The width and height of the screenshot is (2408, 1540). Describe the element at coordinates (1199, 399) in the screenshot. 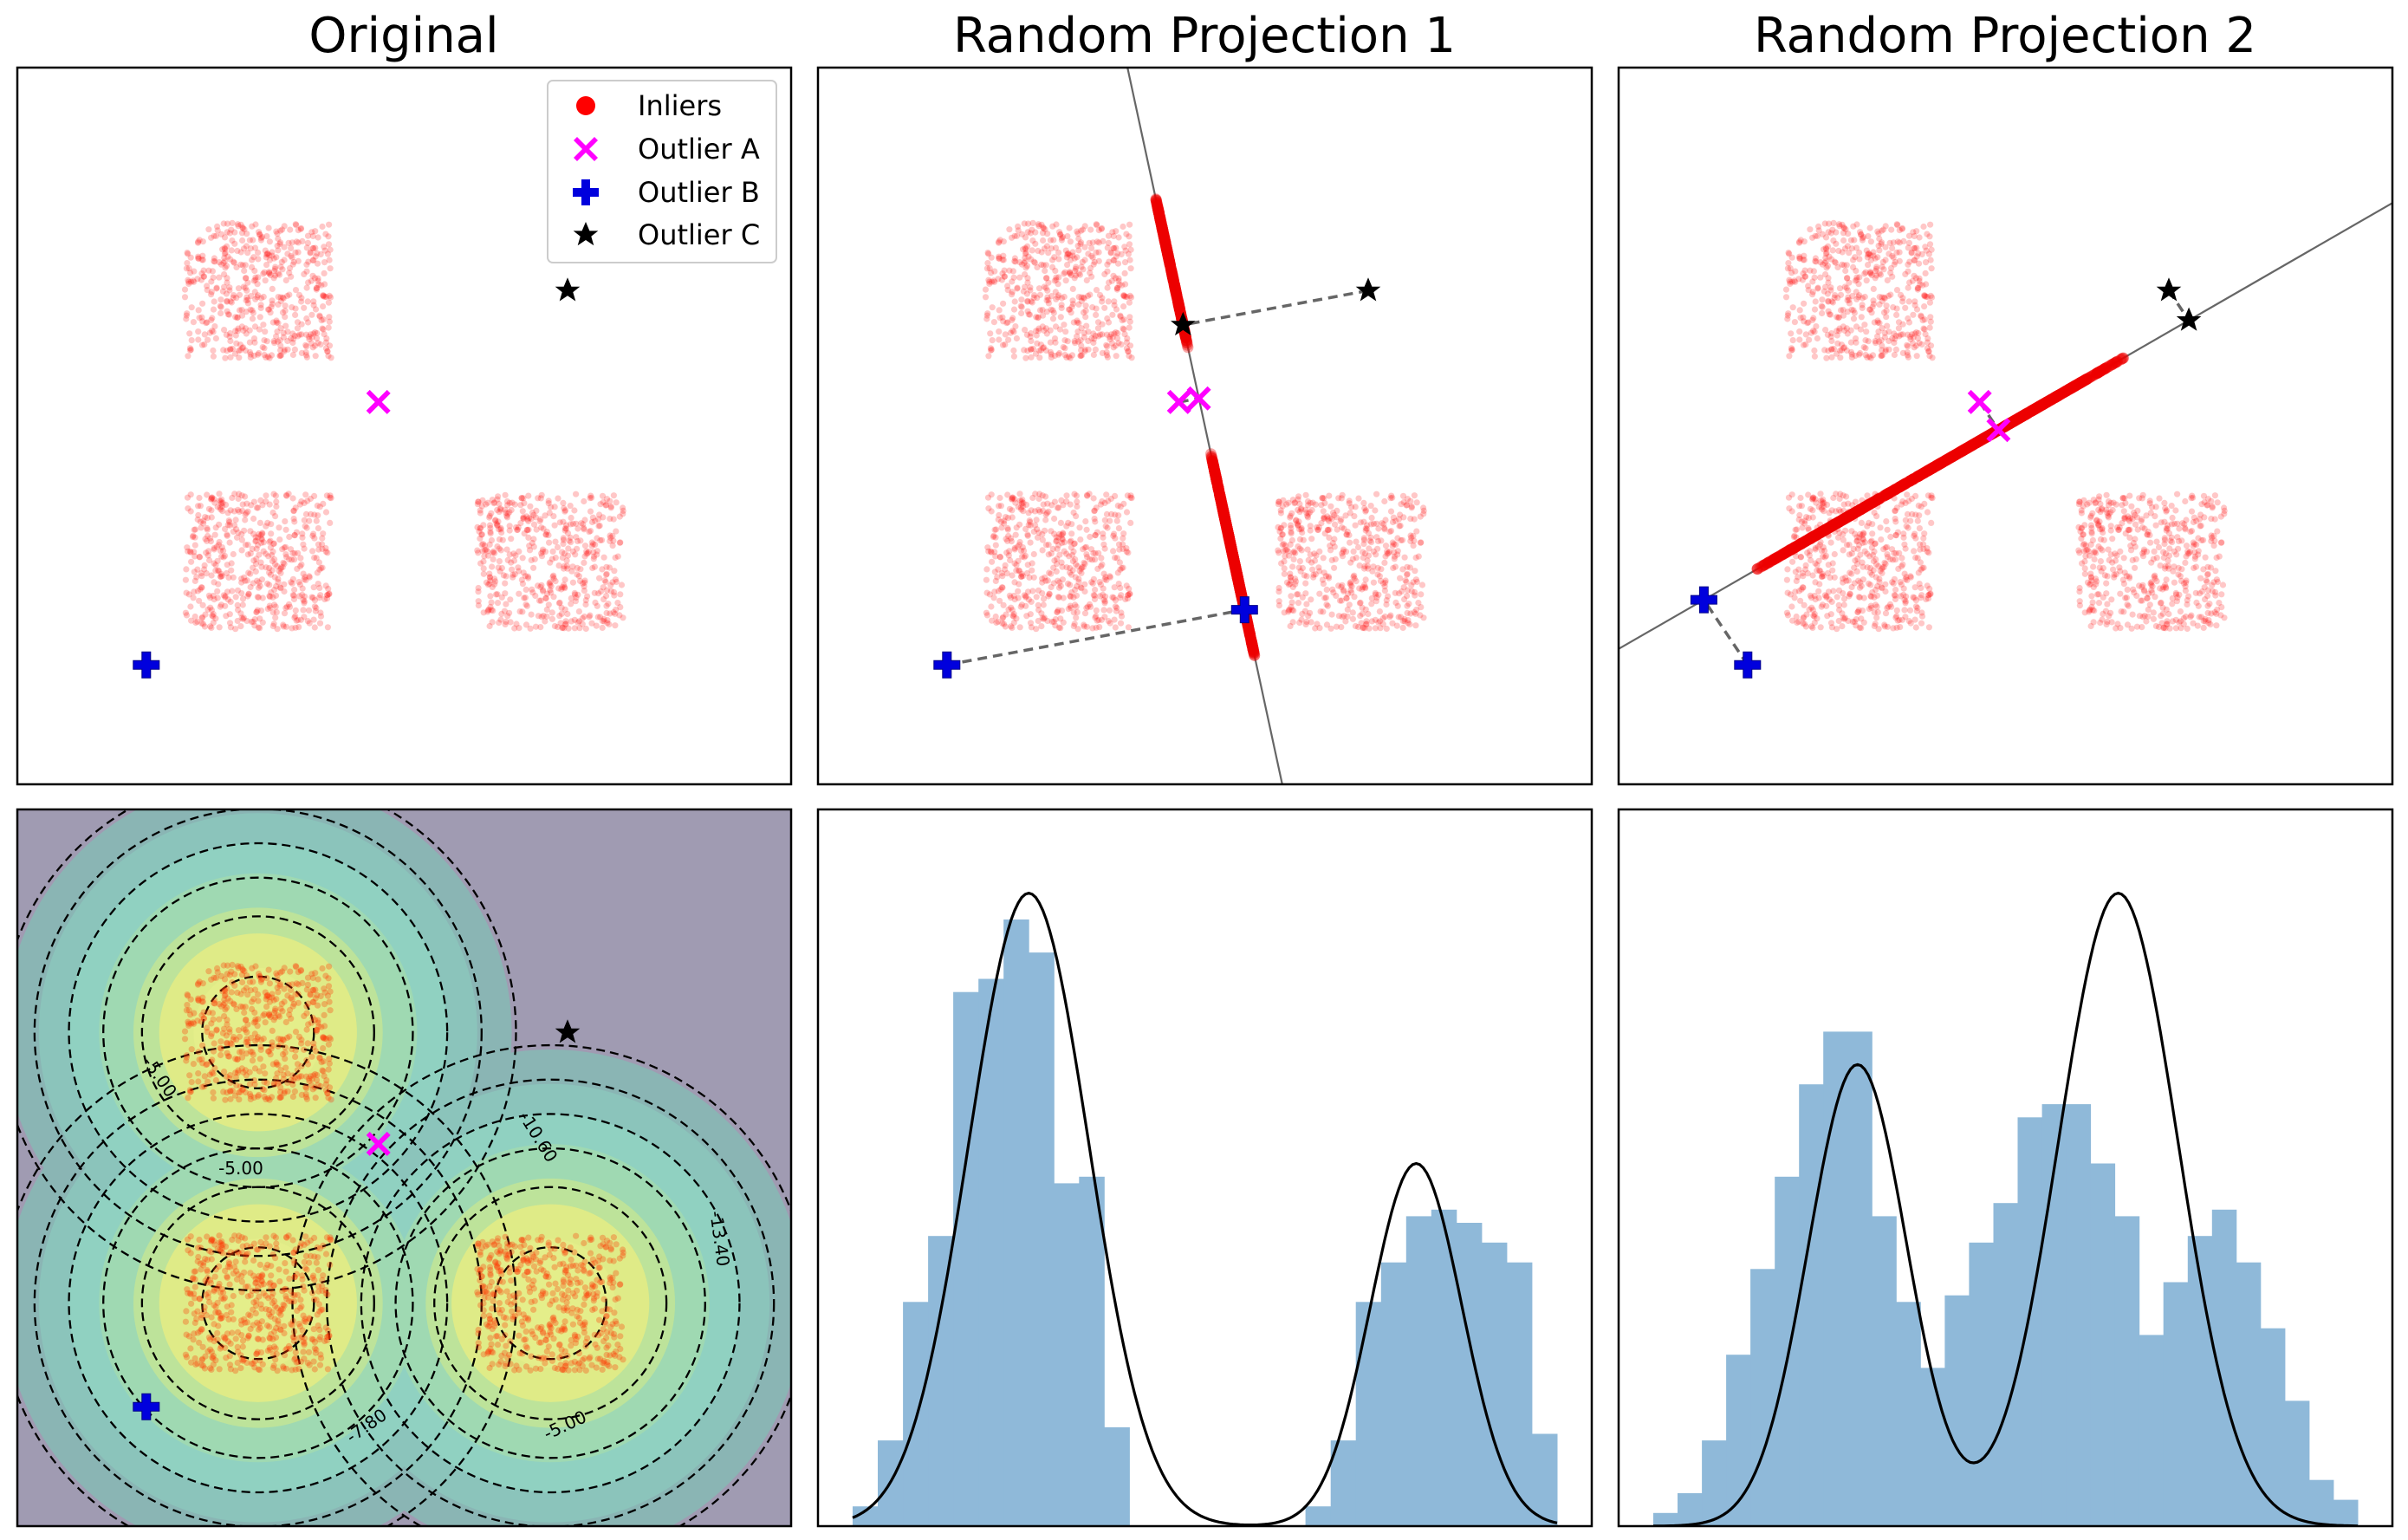

I see `projected-outlier-a-marker` at that location.